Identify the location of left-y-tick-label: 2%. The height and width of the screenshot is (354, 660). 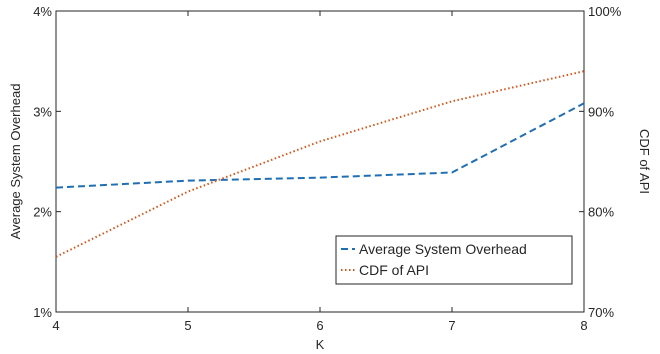
(42, 212).